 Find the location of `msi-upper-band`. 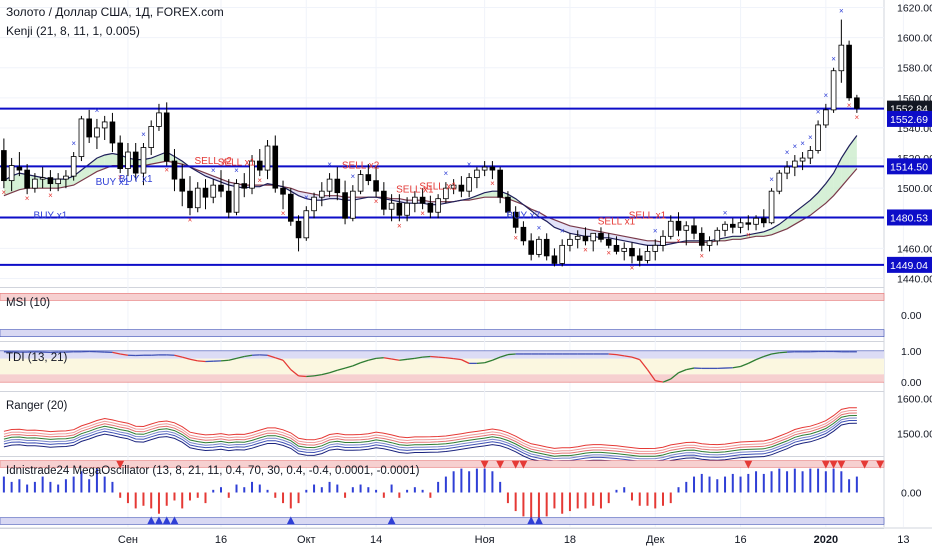

msi-upper-band is located at coordinates (442, 296).